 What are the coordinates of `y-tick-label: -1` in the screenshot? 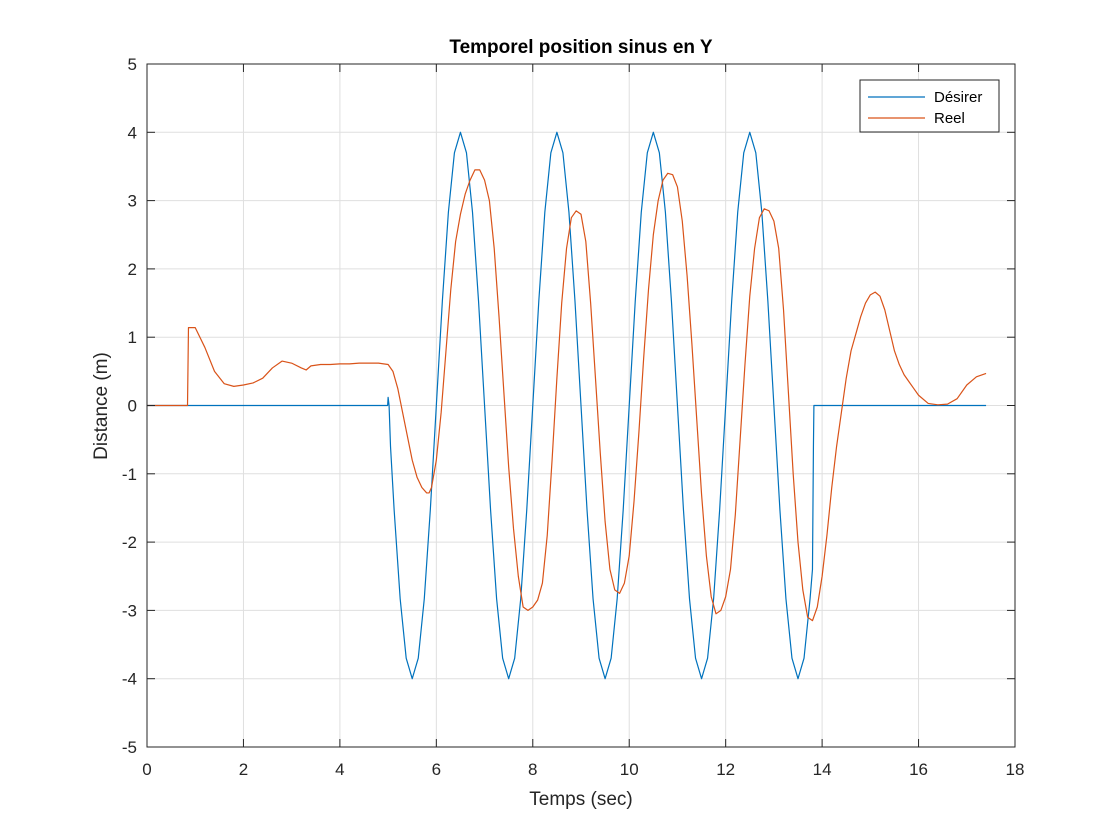 It's located at (129, 474).